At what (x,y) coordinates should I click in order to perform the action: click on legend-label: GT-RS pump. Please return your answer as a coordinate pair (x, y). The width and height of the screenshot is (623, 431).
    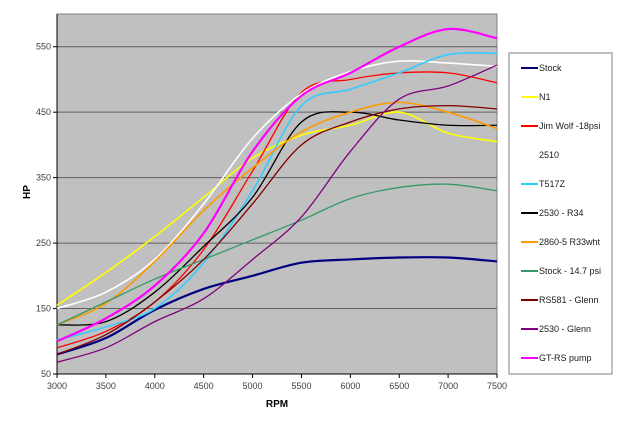
    Looking at the image, I should click on (565, 358).